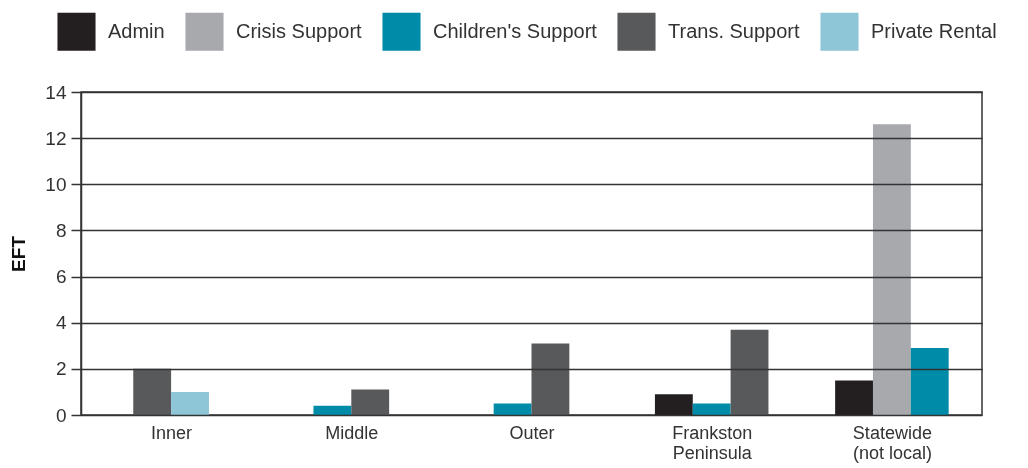 The image size is (1028, 468). What do you see at coordinates (172, 432) in the screenshot?
I see `x-tick-label: Inner` at bounding box center [172, 432].